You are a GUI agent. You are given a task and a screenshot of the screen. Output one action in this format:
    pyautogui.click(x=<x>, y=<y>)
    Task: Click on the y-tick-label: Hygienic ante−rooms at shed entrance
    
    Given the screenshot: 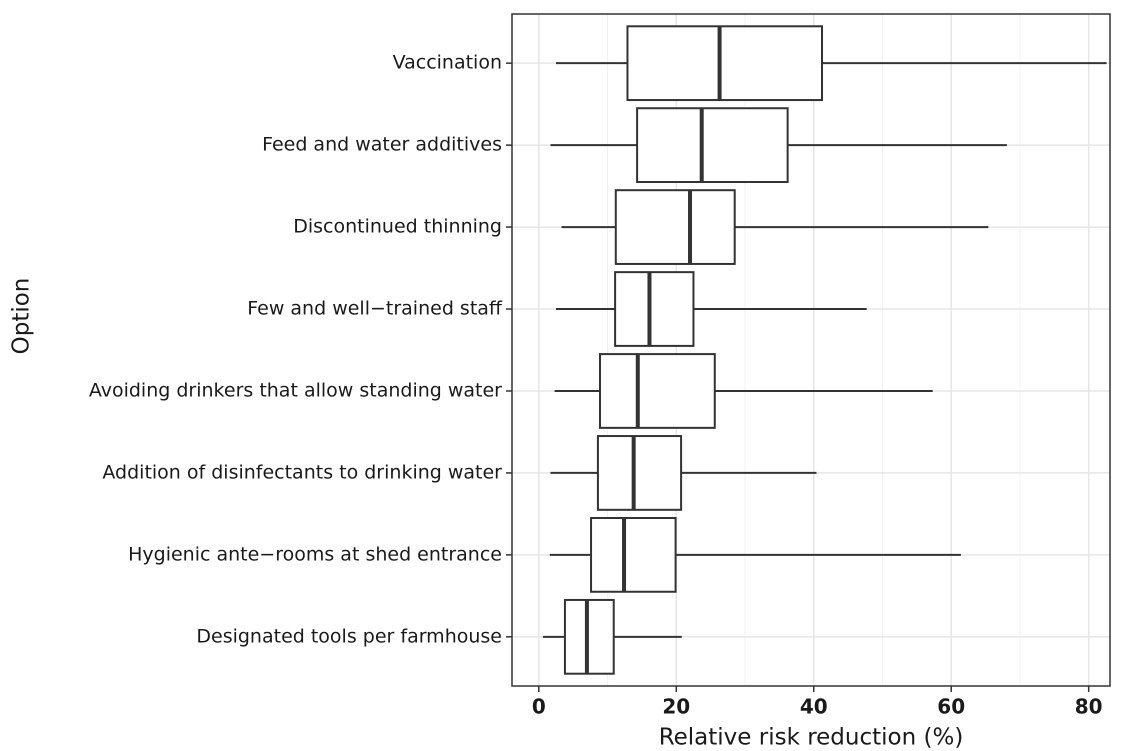 What is the action you would take?
    pyautogui.click(x=315, y=554)
    